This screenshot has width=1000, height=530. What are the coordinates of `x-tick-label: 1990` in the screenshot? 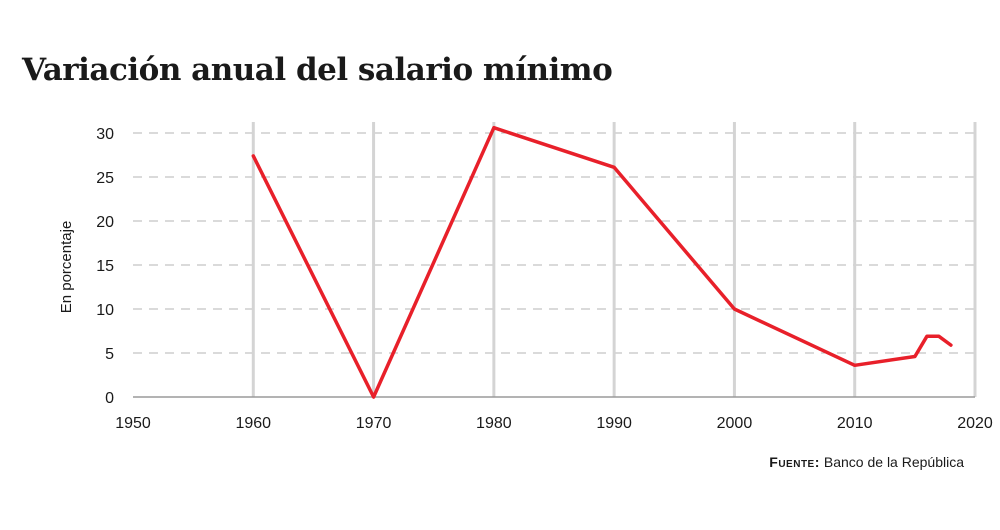 It's located at (614, 423).